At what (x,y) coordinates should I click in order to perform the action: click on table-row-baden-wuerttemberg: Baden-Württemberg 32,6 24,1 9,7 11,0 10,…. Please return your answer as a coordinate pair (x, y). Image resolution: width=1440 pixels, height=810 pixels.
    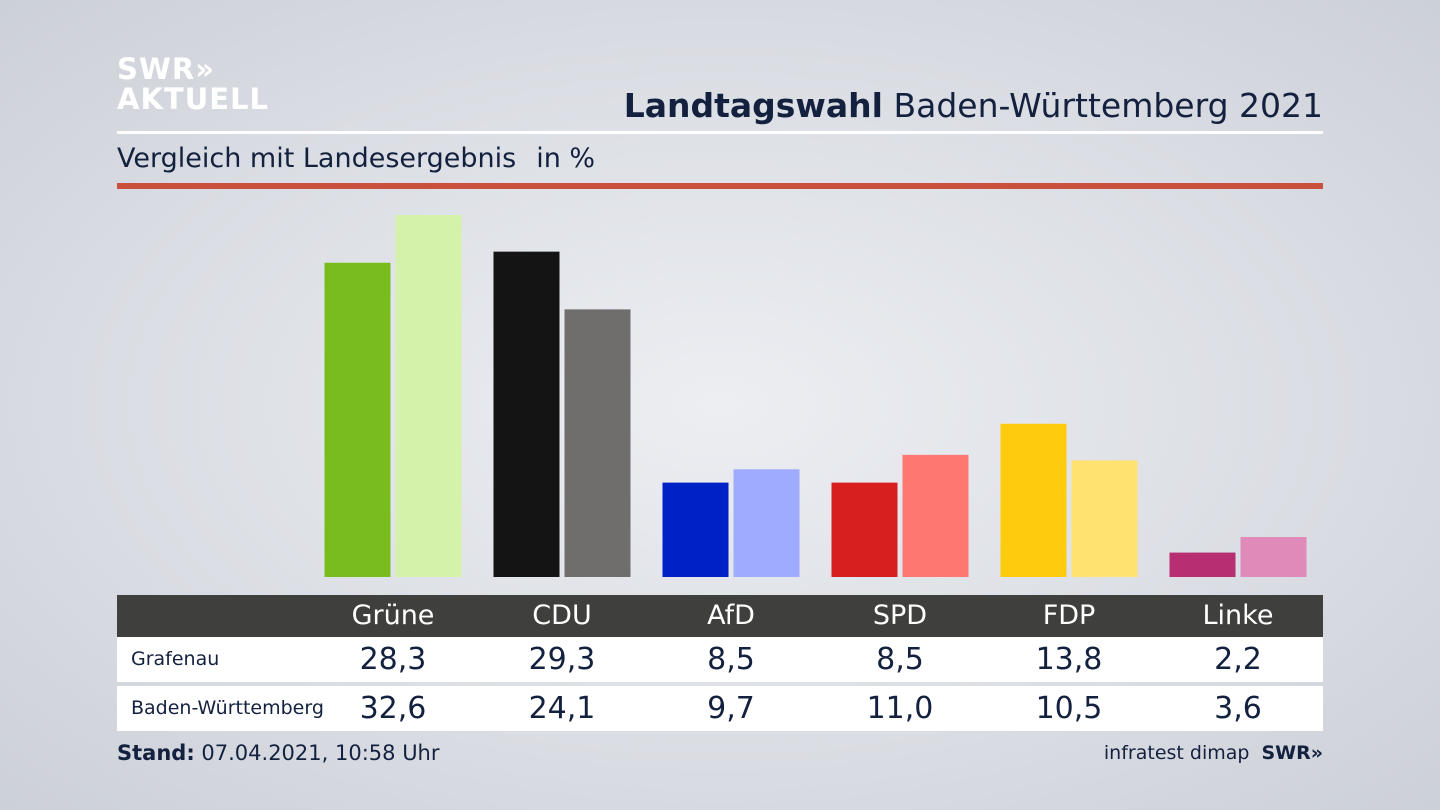
    Looking at the image, I should click on (720, 708).